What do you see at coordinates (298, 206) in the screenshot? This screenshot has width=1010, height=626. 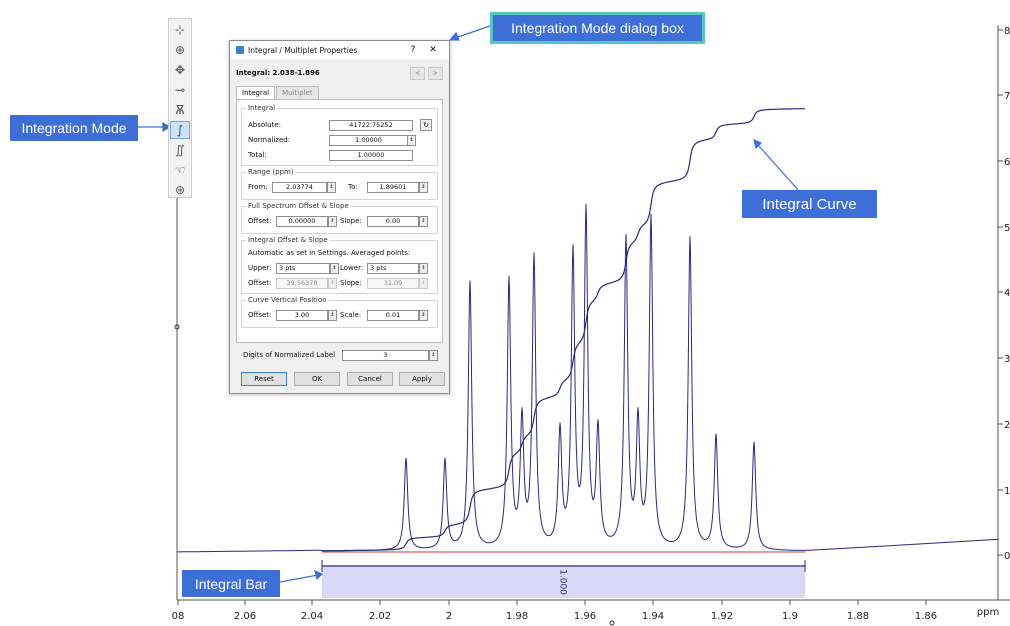 I see `group-title-full-spectrum: Full Spectrum Offset & Slope` at bounding box center [298, 206].